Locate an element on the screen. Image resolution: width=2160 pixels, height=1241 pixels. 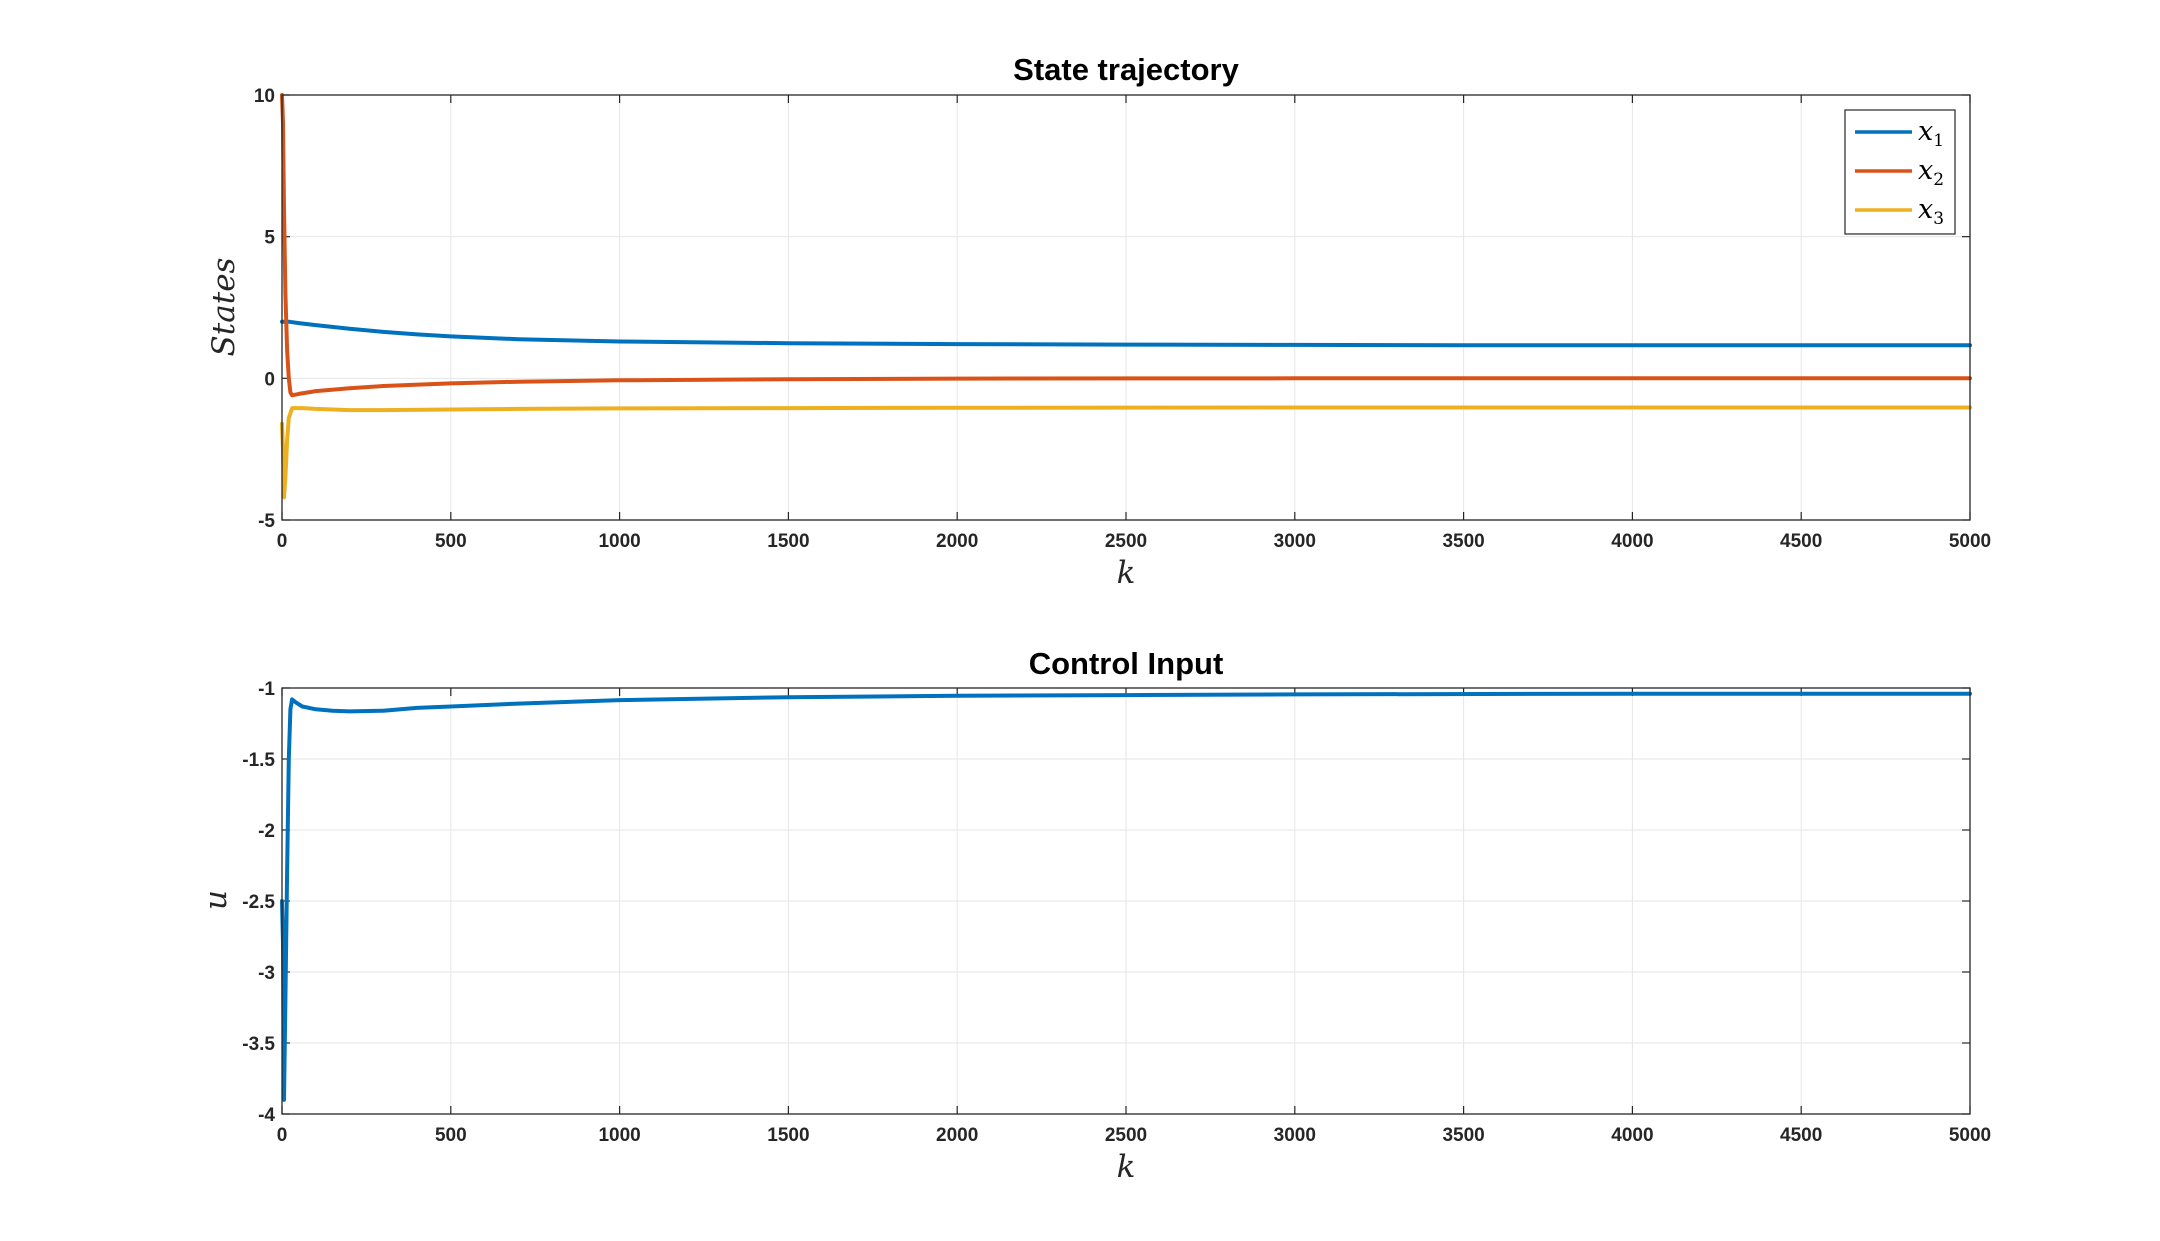
y-tick-label: -2.5 is located at coordinates (258, 902).